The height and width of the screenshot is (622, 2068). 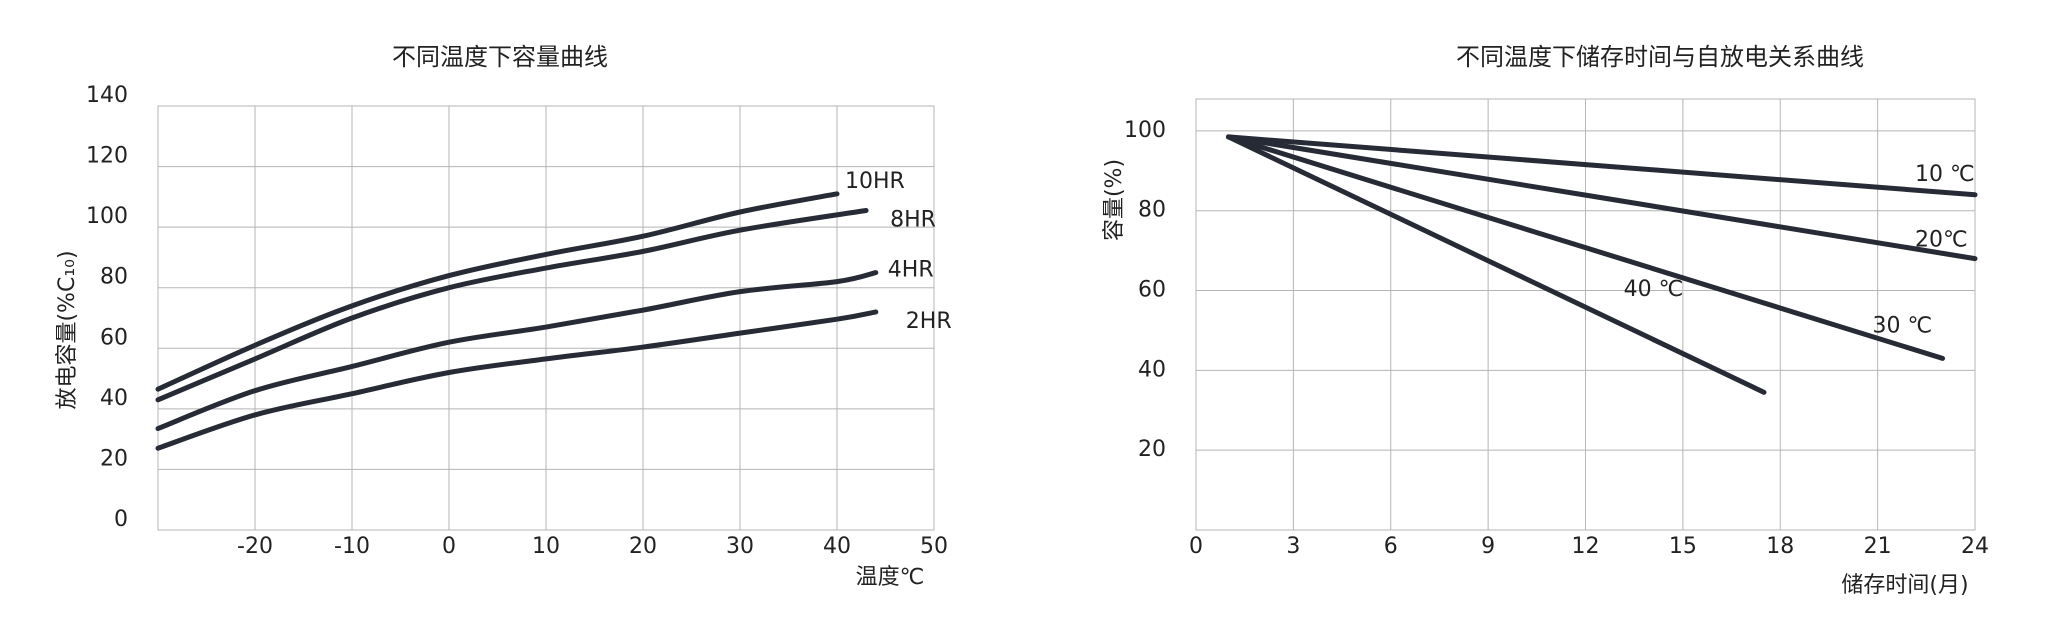 What do you see at coordinates (1654, 289) in the screenshot?
I see `series-label: 40 ℃` at bounding box center [1654, 289].